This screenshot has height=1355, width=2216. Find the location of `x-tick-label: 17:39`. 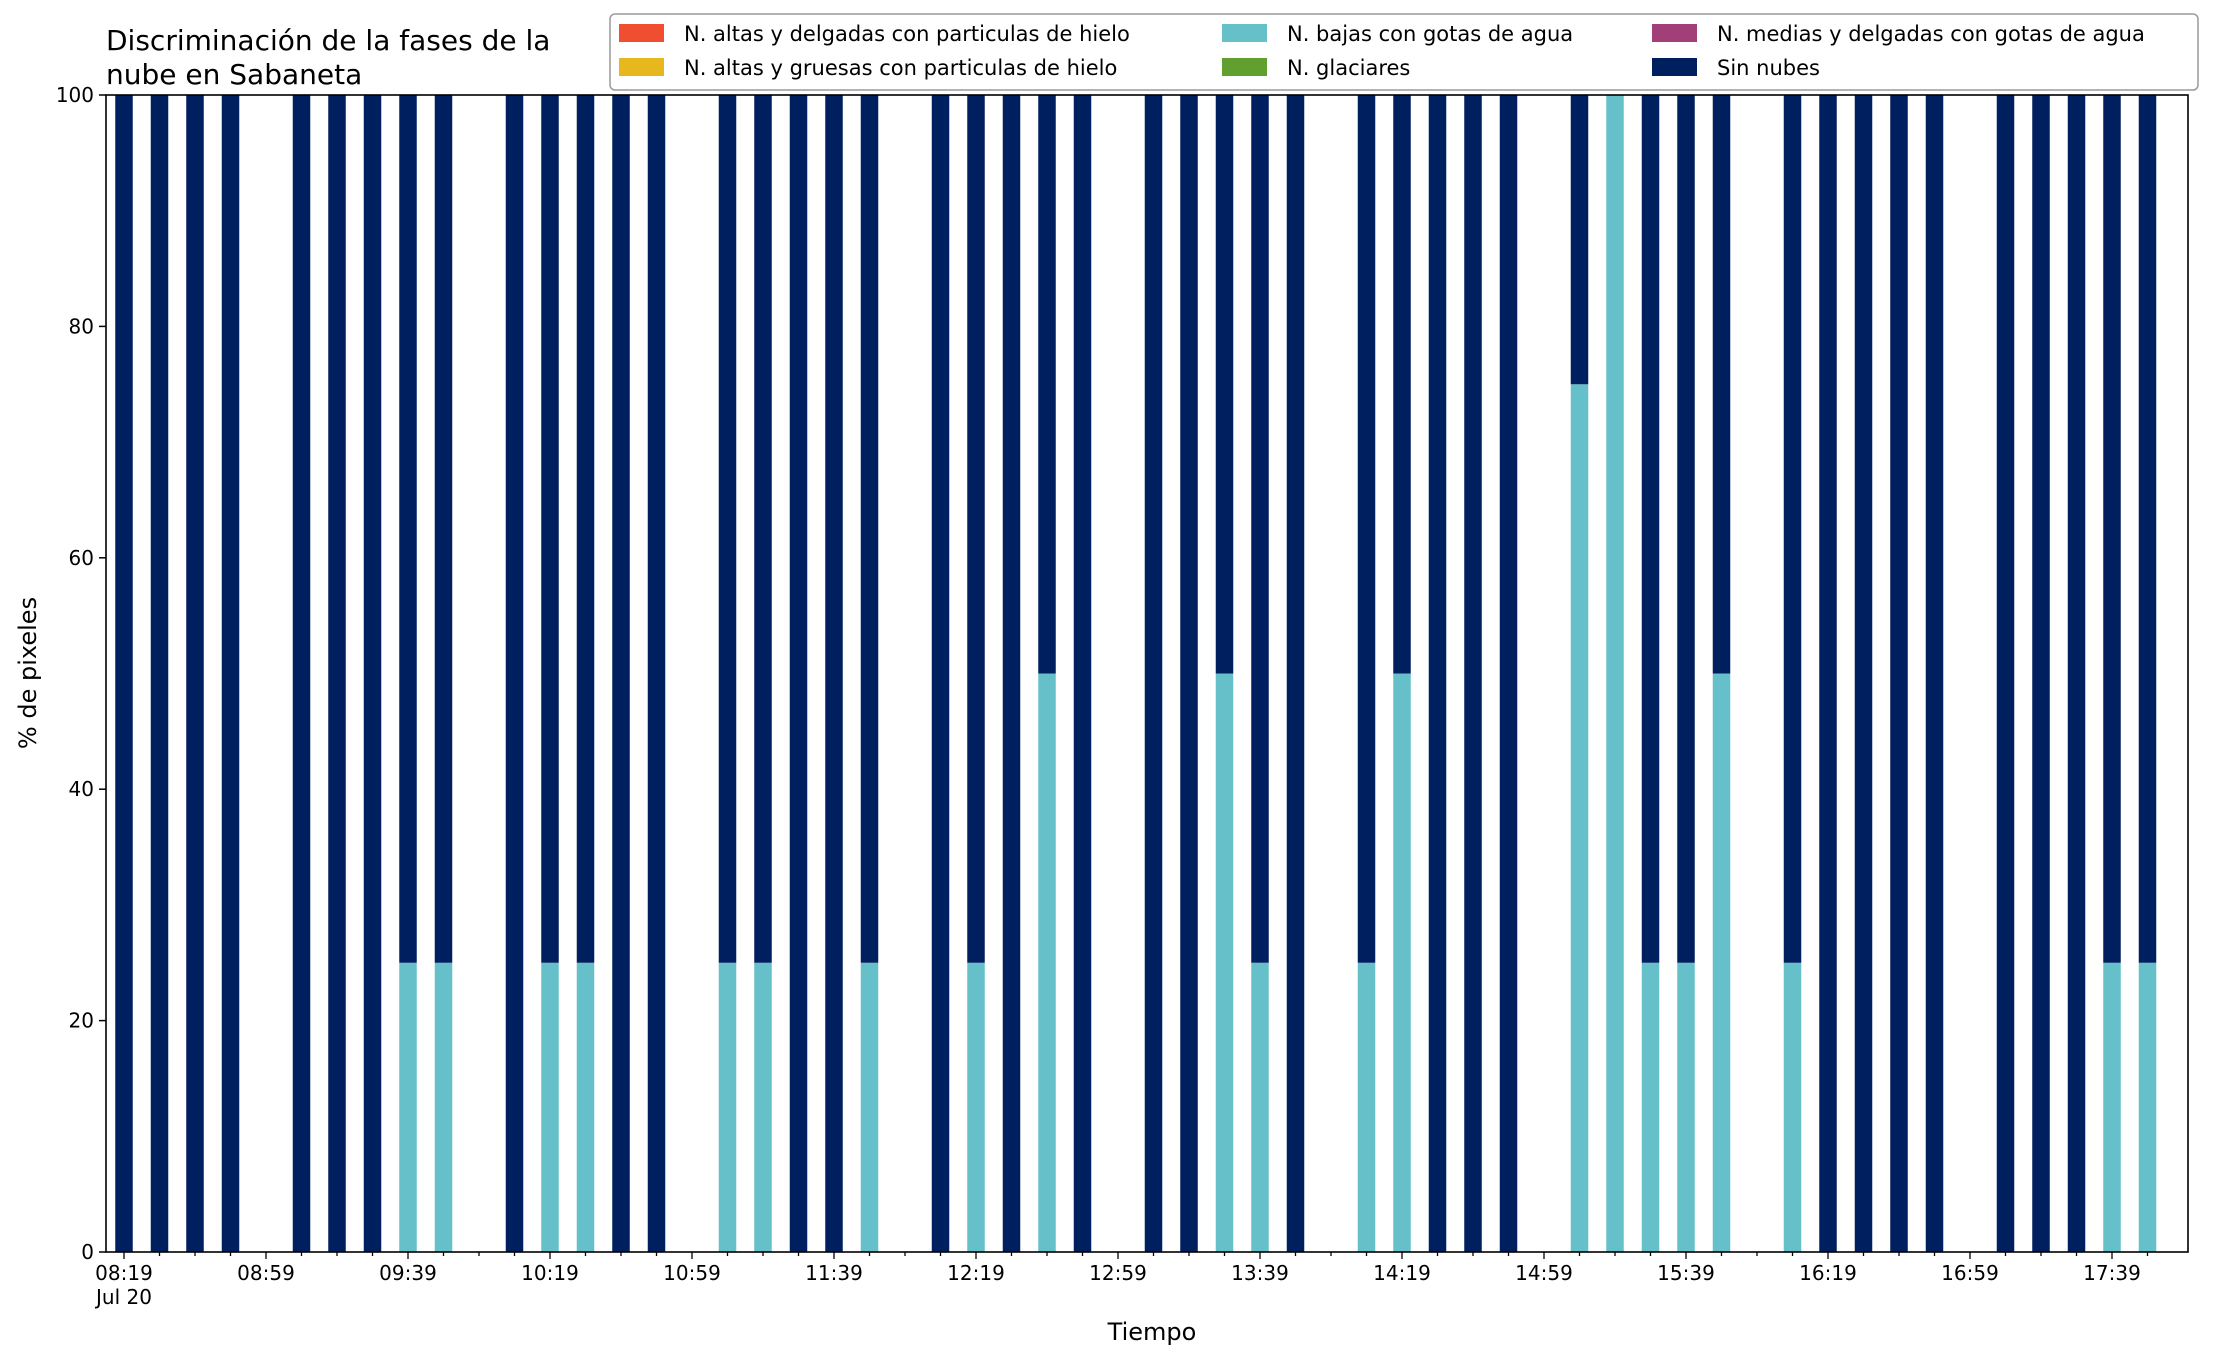

x-tick-label: 17:39 is located at coordinates (2112, 1273).